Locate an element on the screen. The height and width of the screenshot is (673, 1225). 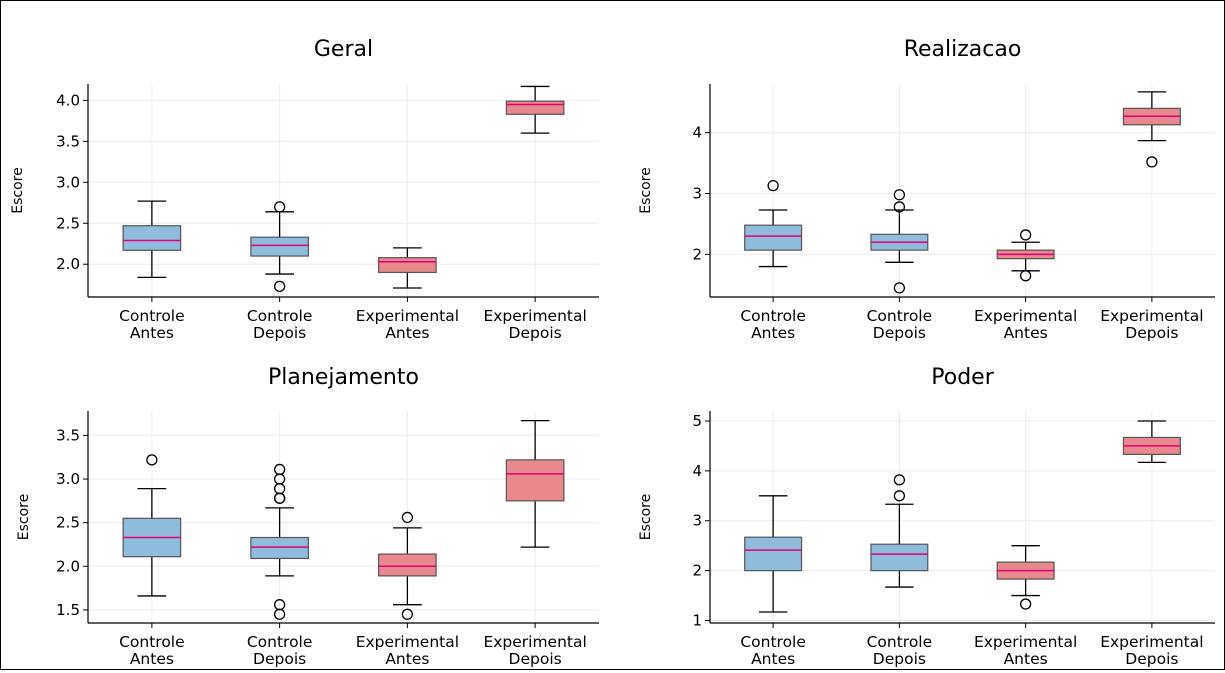
chart-title: Realizacao is located at coordinates (963, 49).